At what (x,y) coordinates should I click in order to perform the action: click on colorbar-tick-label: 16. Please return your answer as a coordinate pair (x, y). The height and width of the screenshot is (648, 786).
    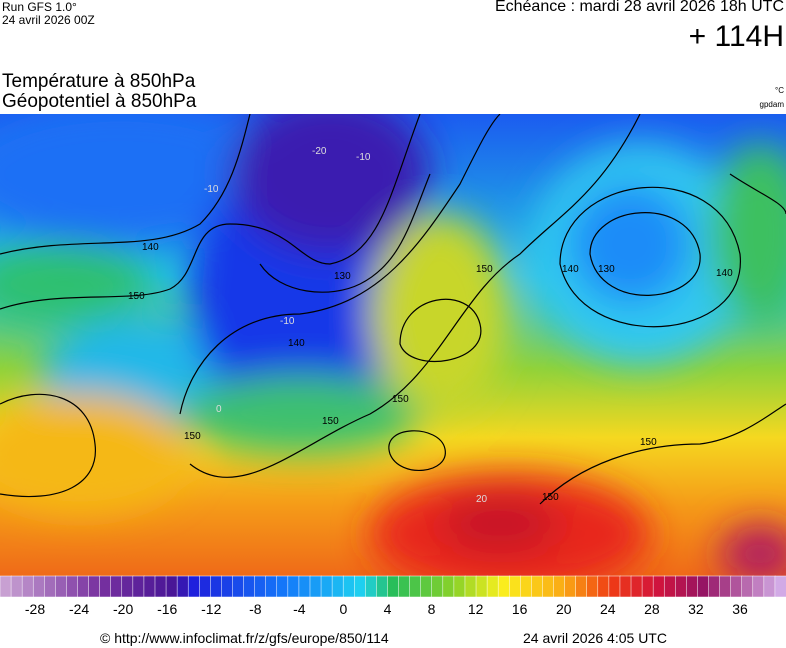
    Looking at the image, I should click on (520, 609).